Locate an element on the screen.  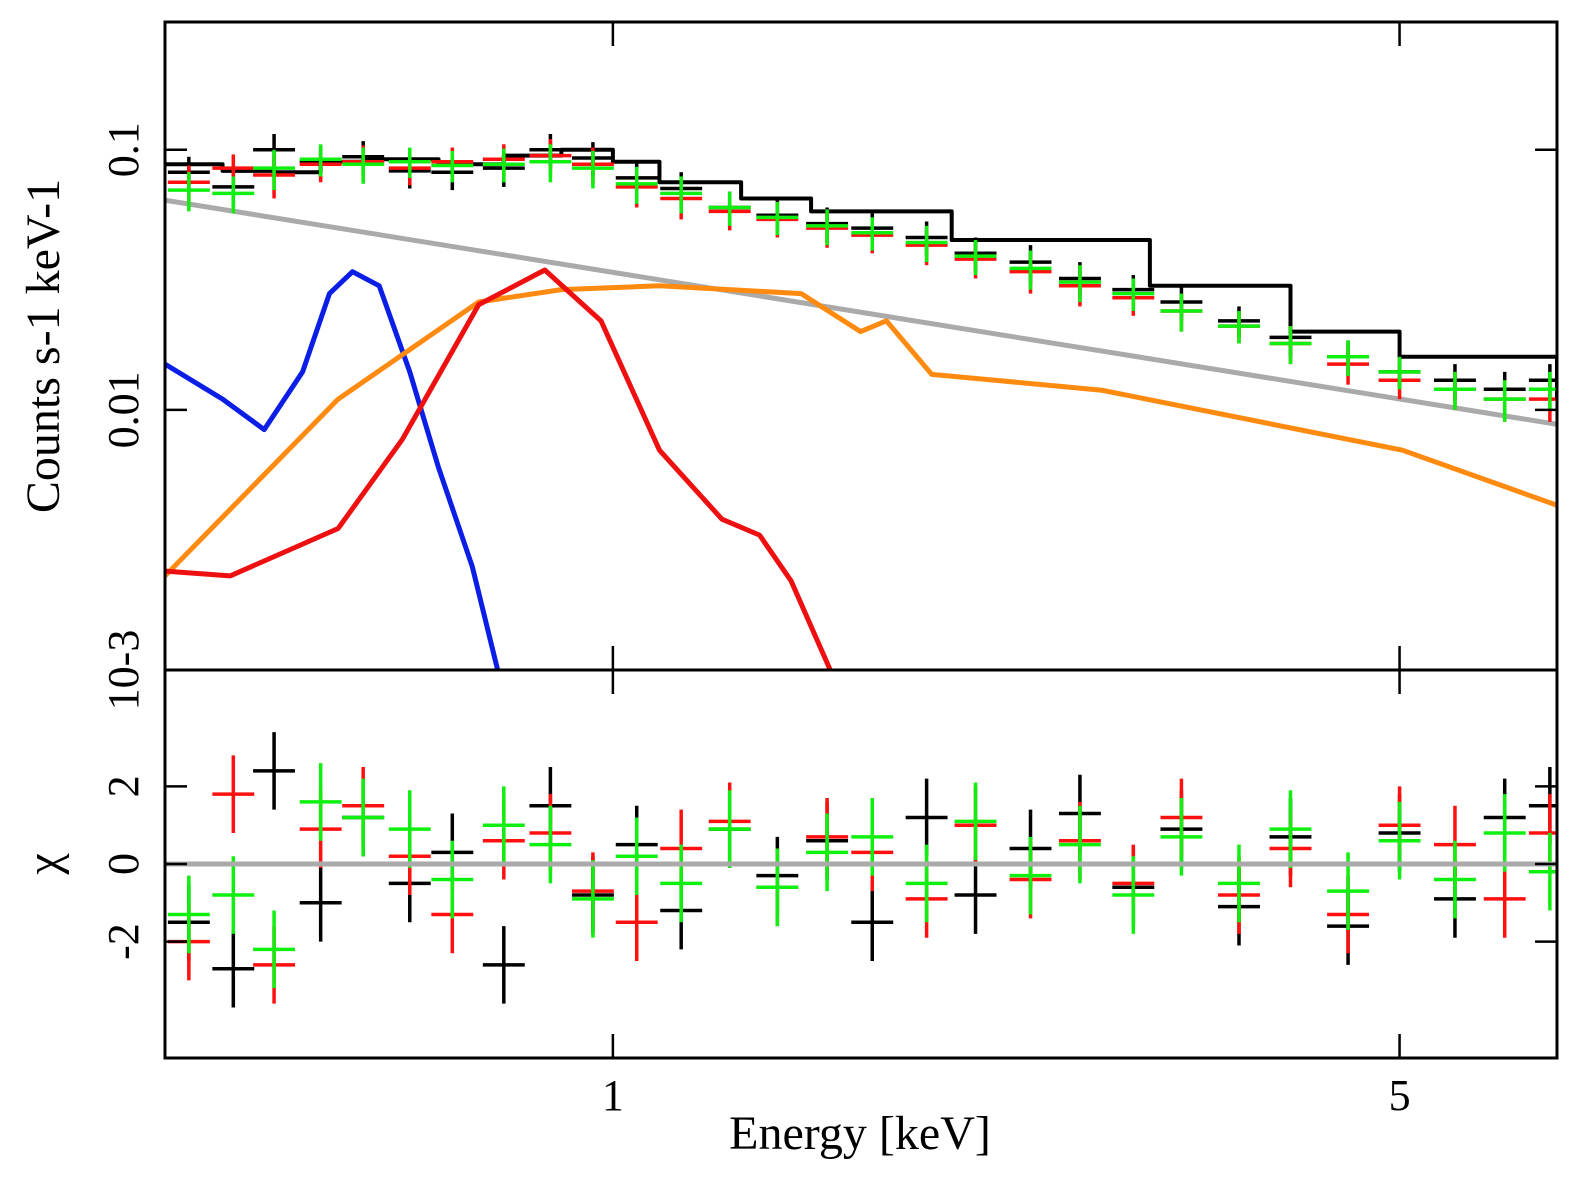
y-tick-label: -2 is located at coordinates (123, 941).